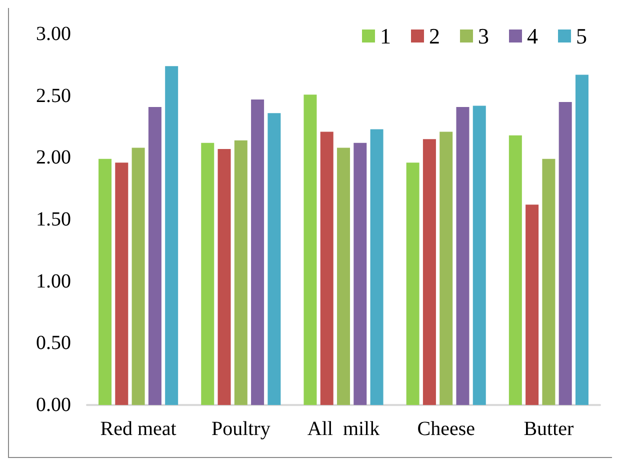 The width and height of the screenshot is (620, 466). What do you see at coordinates (385, 36) in the screenshot?
I see `legend-label: 1` at bounding box center [385, 36].